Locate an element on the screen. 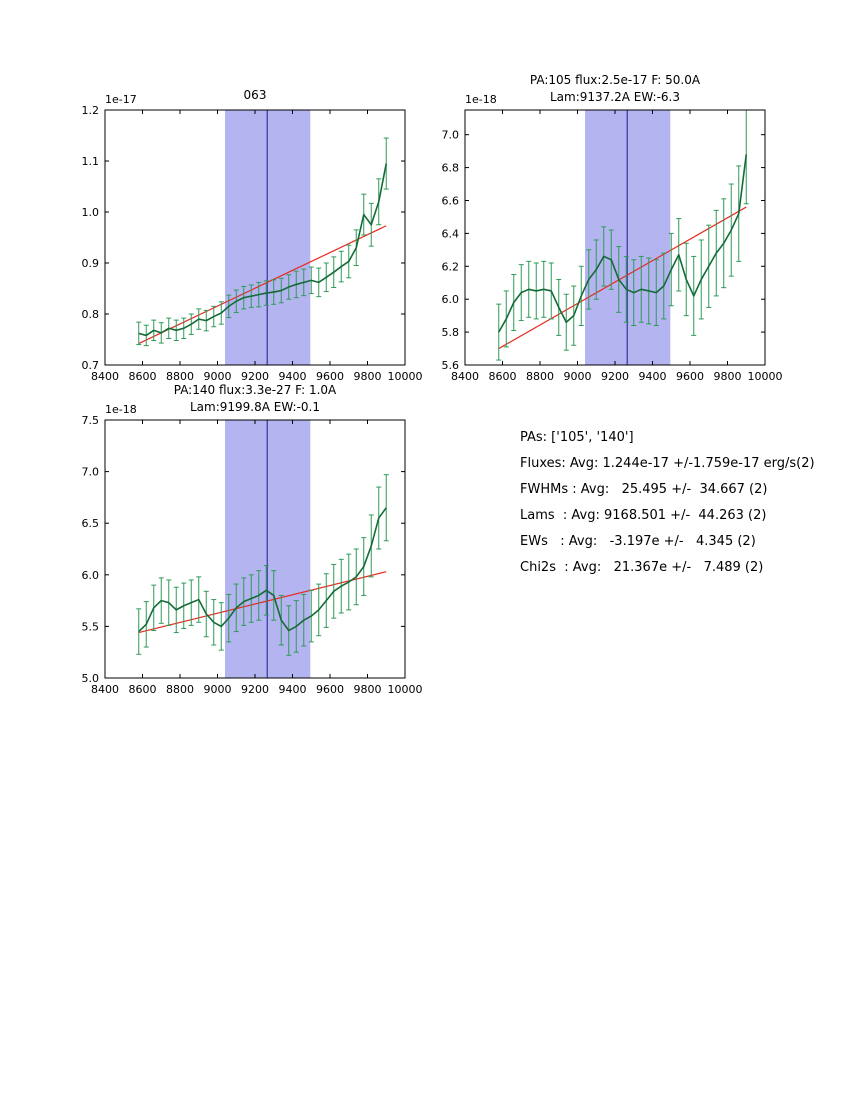 The height and width of the screenshot is (1100, 850). y-tick-label: 1.2 is located at coordinates (91, 110).